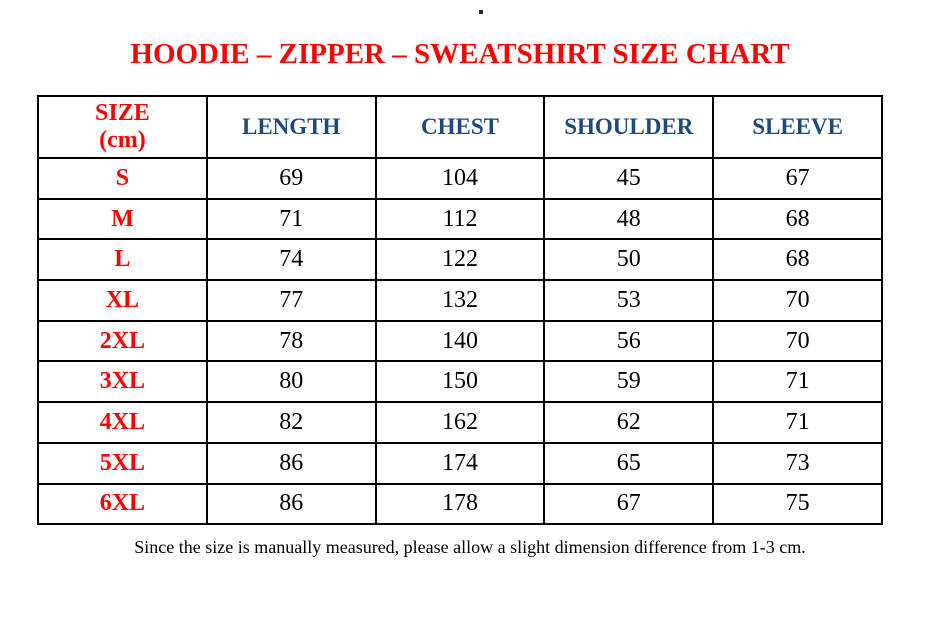 The image size is (940, 623). Describe the element at coordinates (122, 140) in the screenshot. I see `size-header-line2: (cm)` at that location.